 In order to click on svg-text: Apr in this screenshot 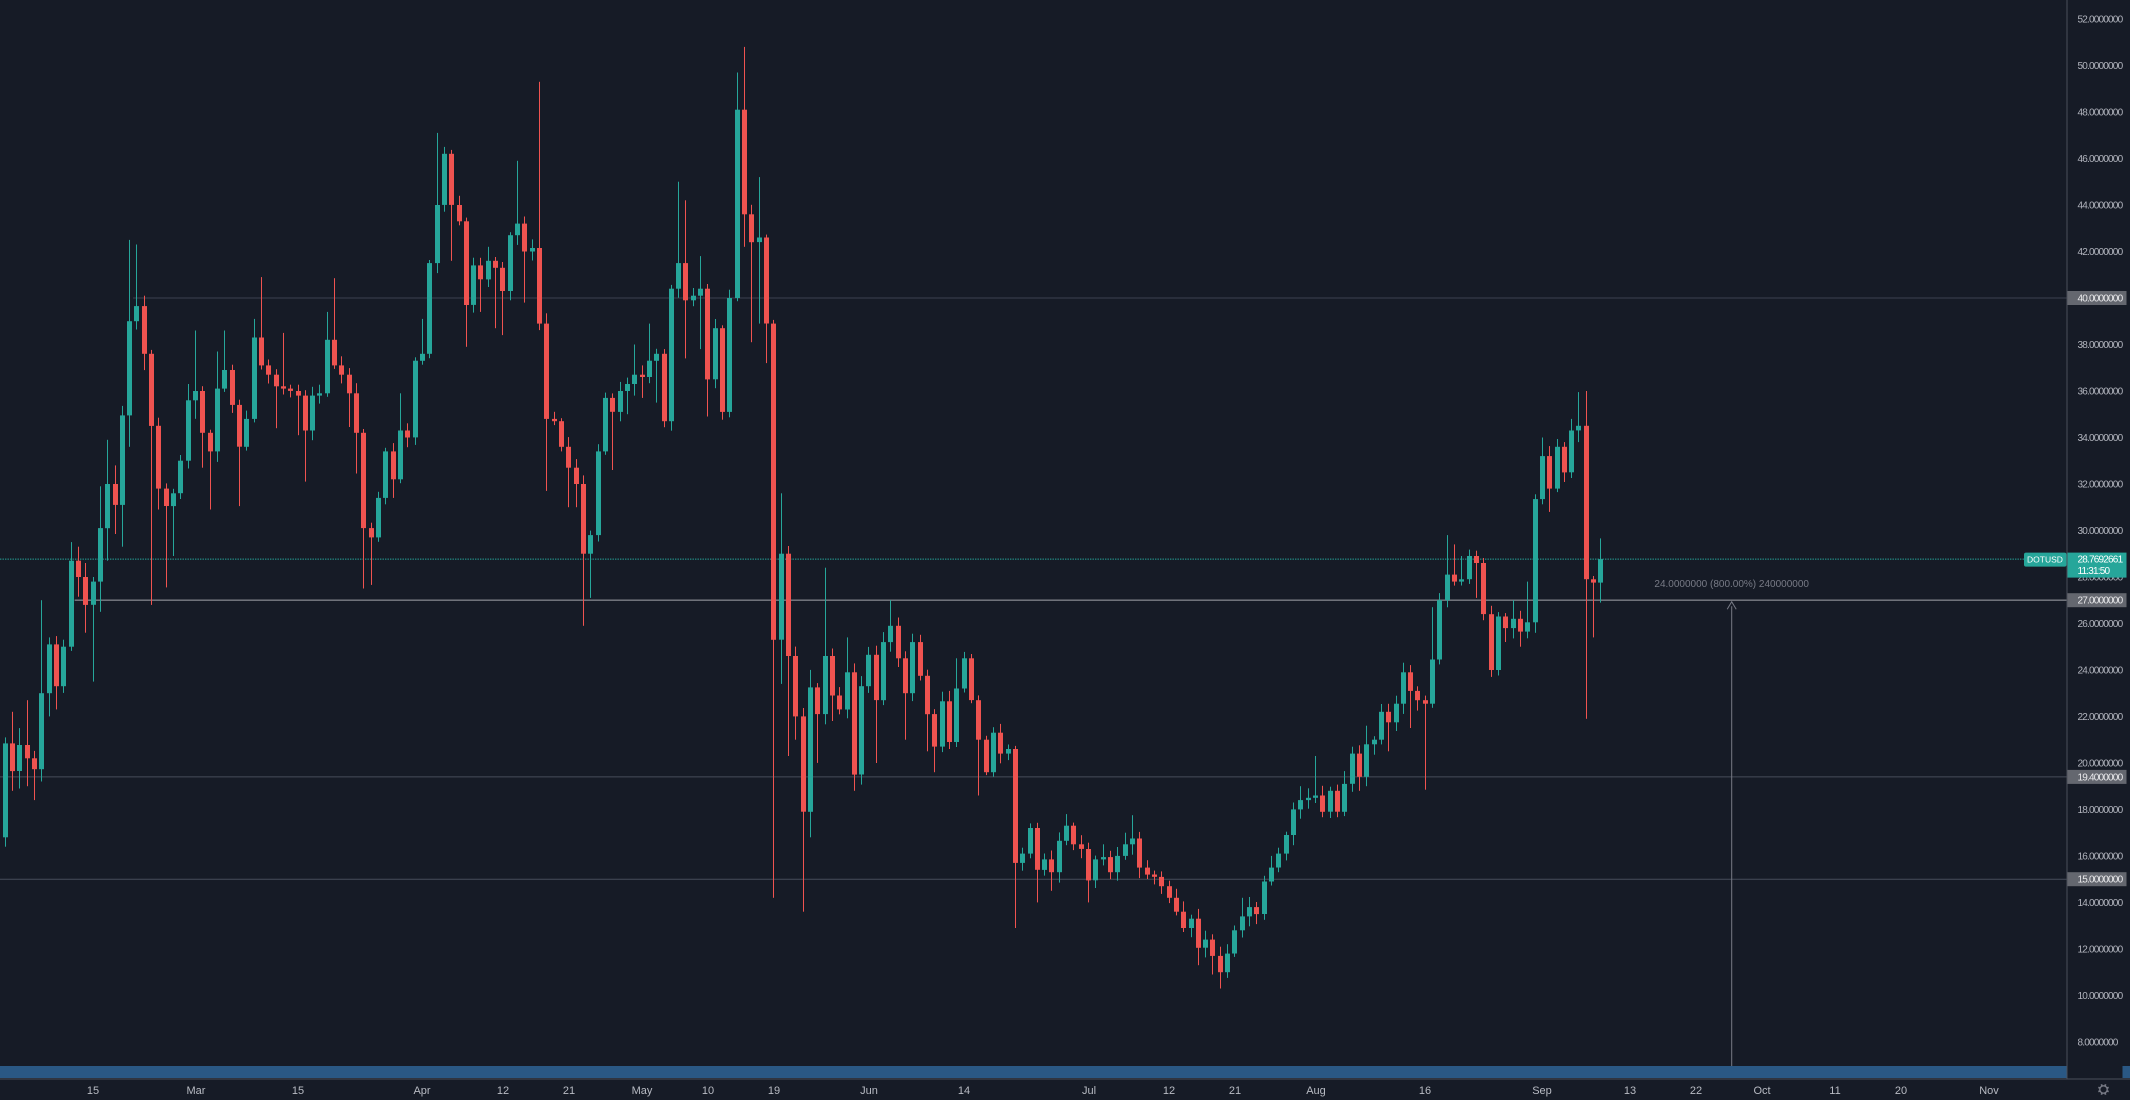, I will do `click(421, 1091)`.